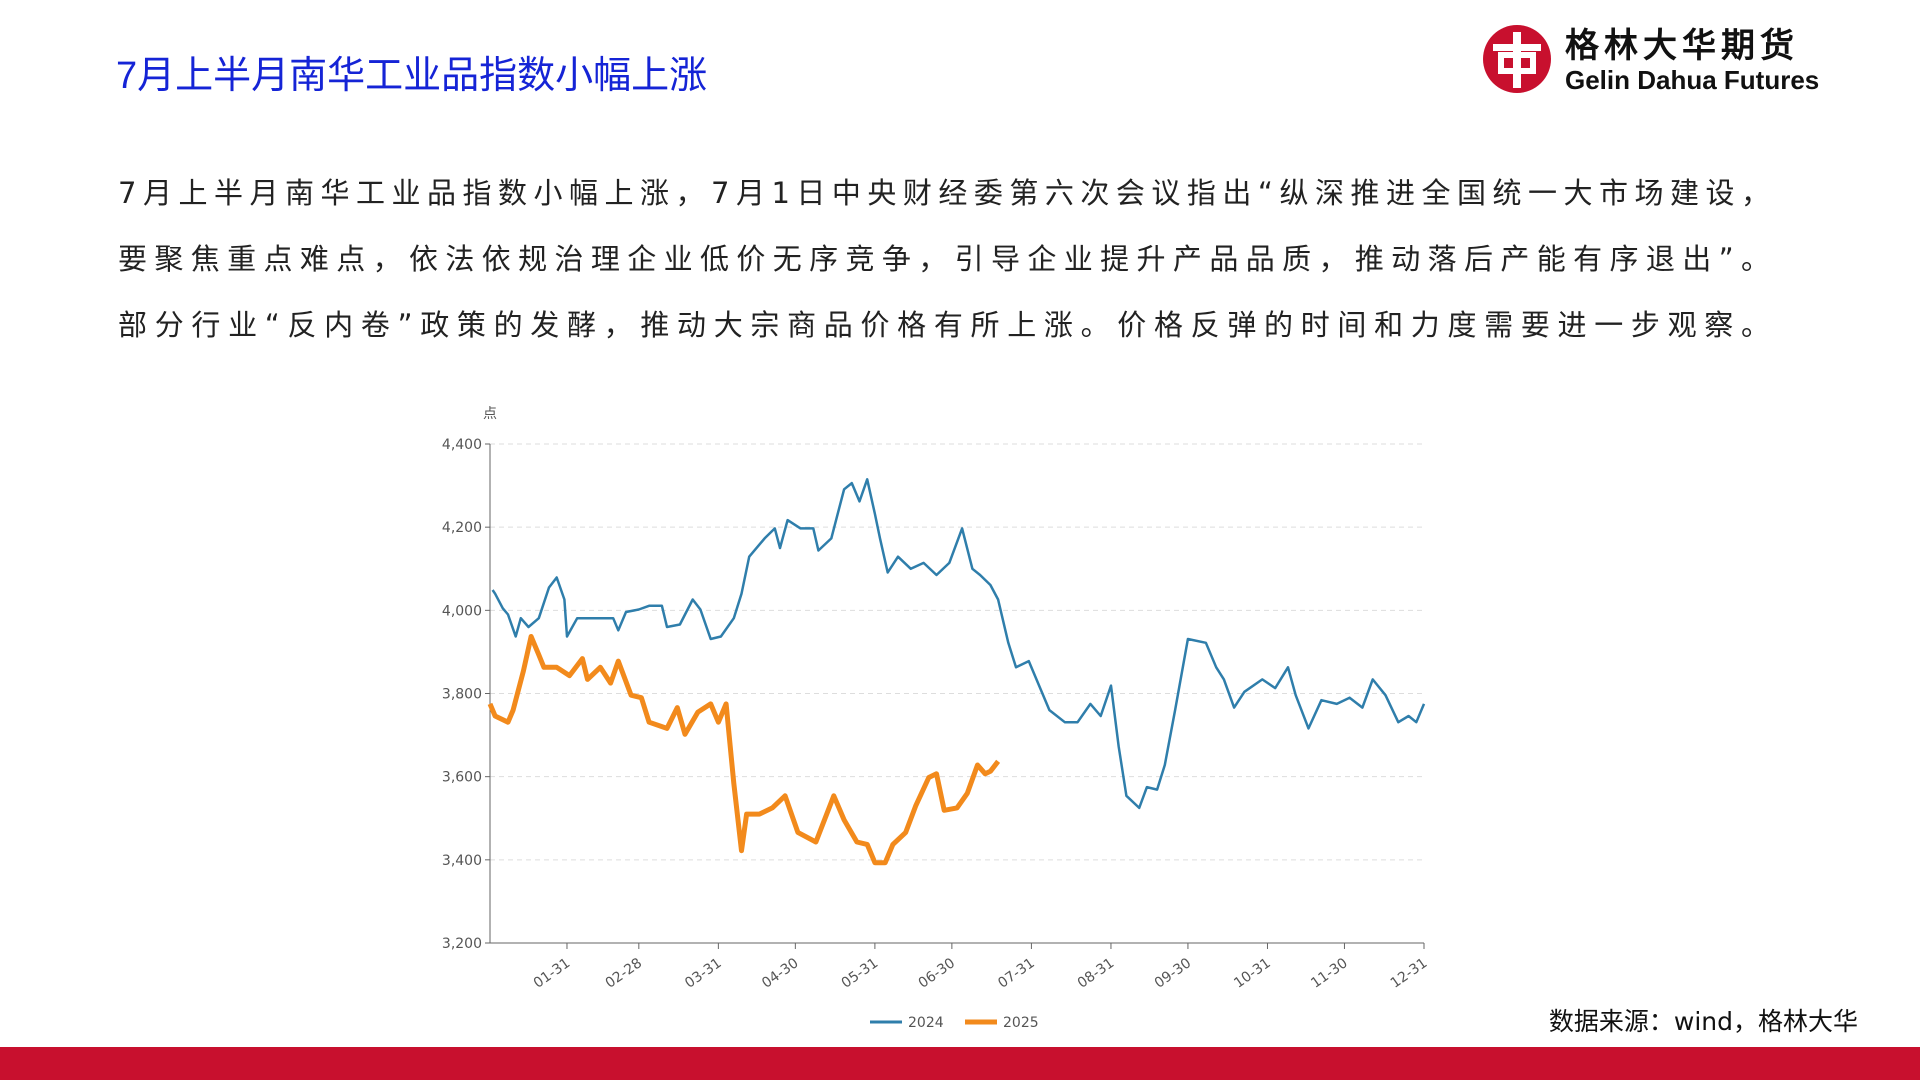 This screenshot has width=1920, height=1080. I want to click on y-tick-label: 4,400, so click(462, 445).